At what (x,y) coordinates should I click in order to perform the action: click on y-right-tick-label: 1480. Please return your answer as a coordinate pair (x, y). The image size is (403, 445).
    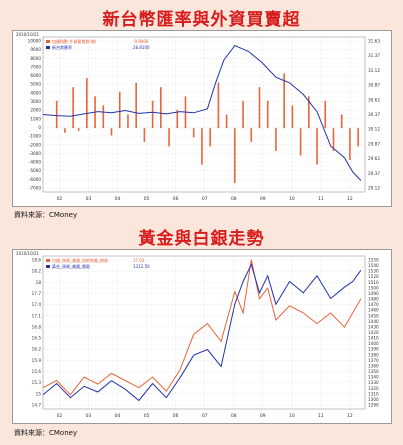
    Looking at the image, I should click on (373, 299).